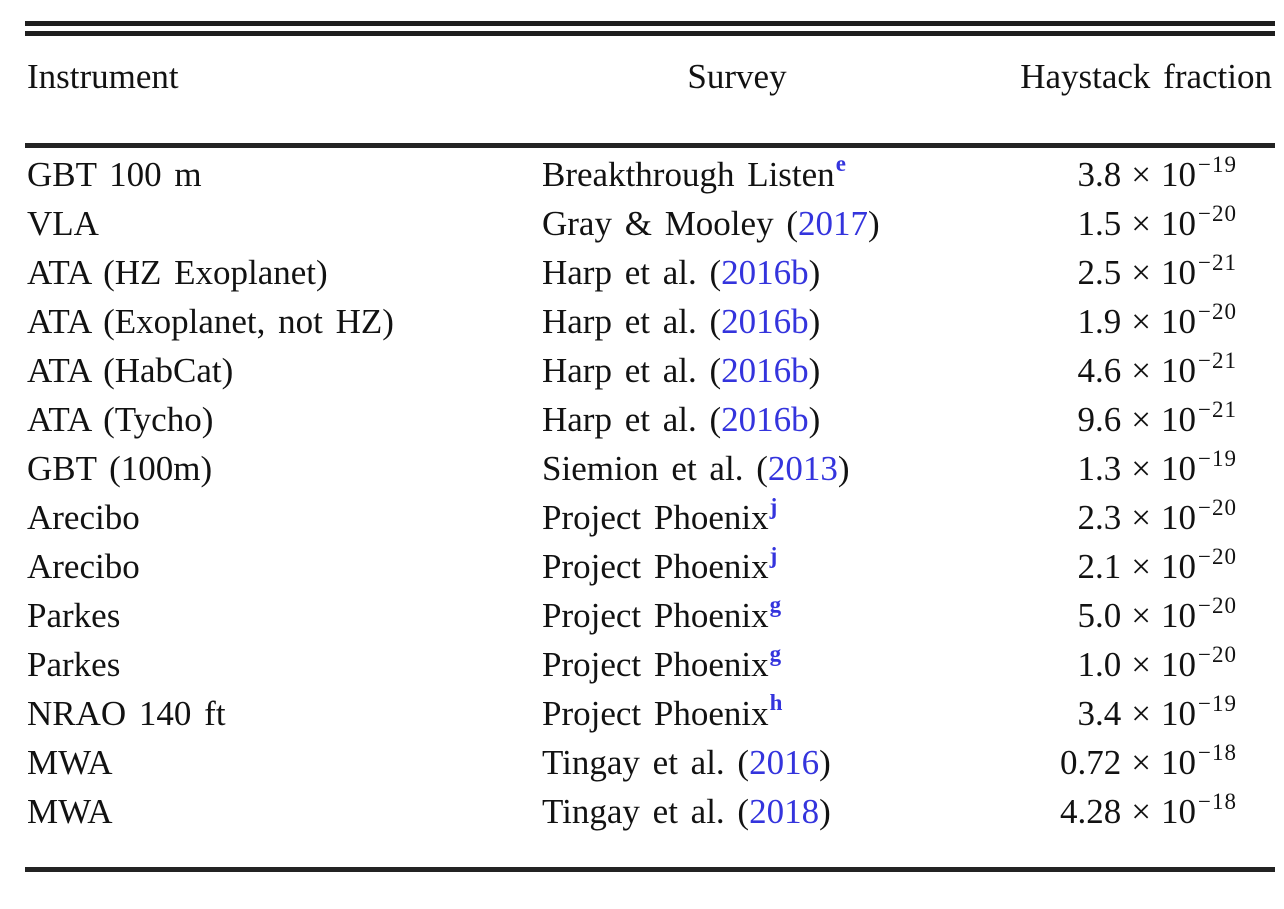 The height and width of the screenshot is (909, 1284). I want to click on survey-cell: Project Phoenixg, so click(737, 664).